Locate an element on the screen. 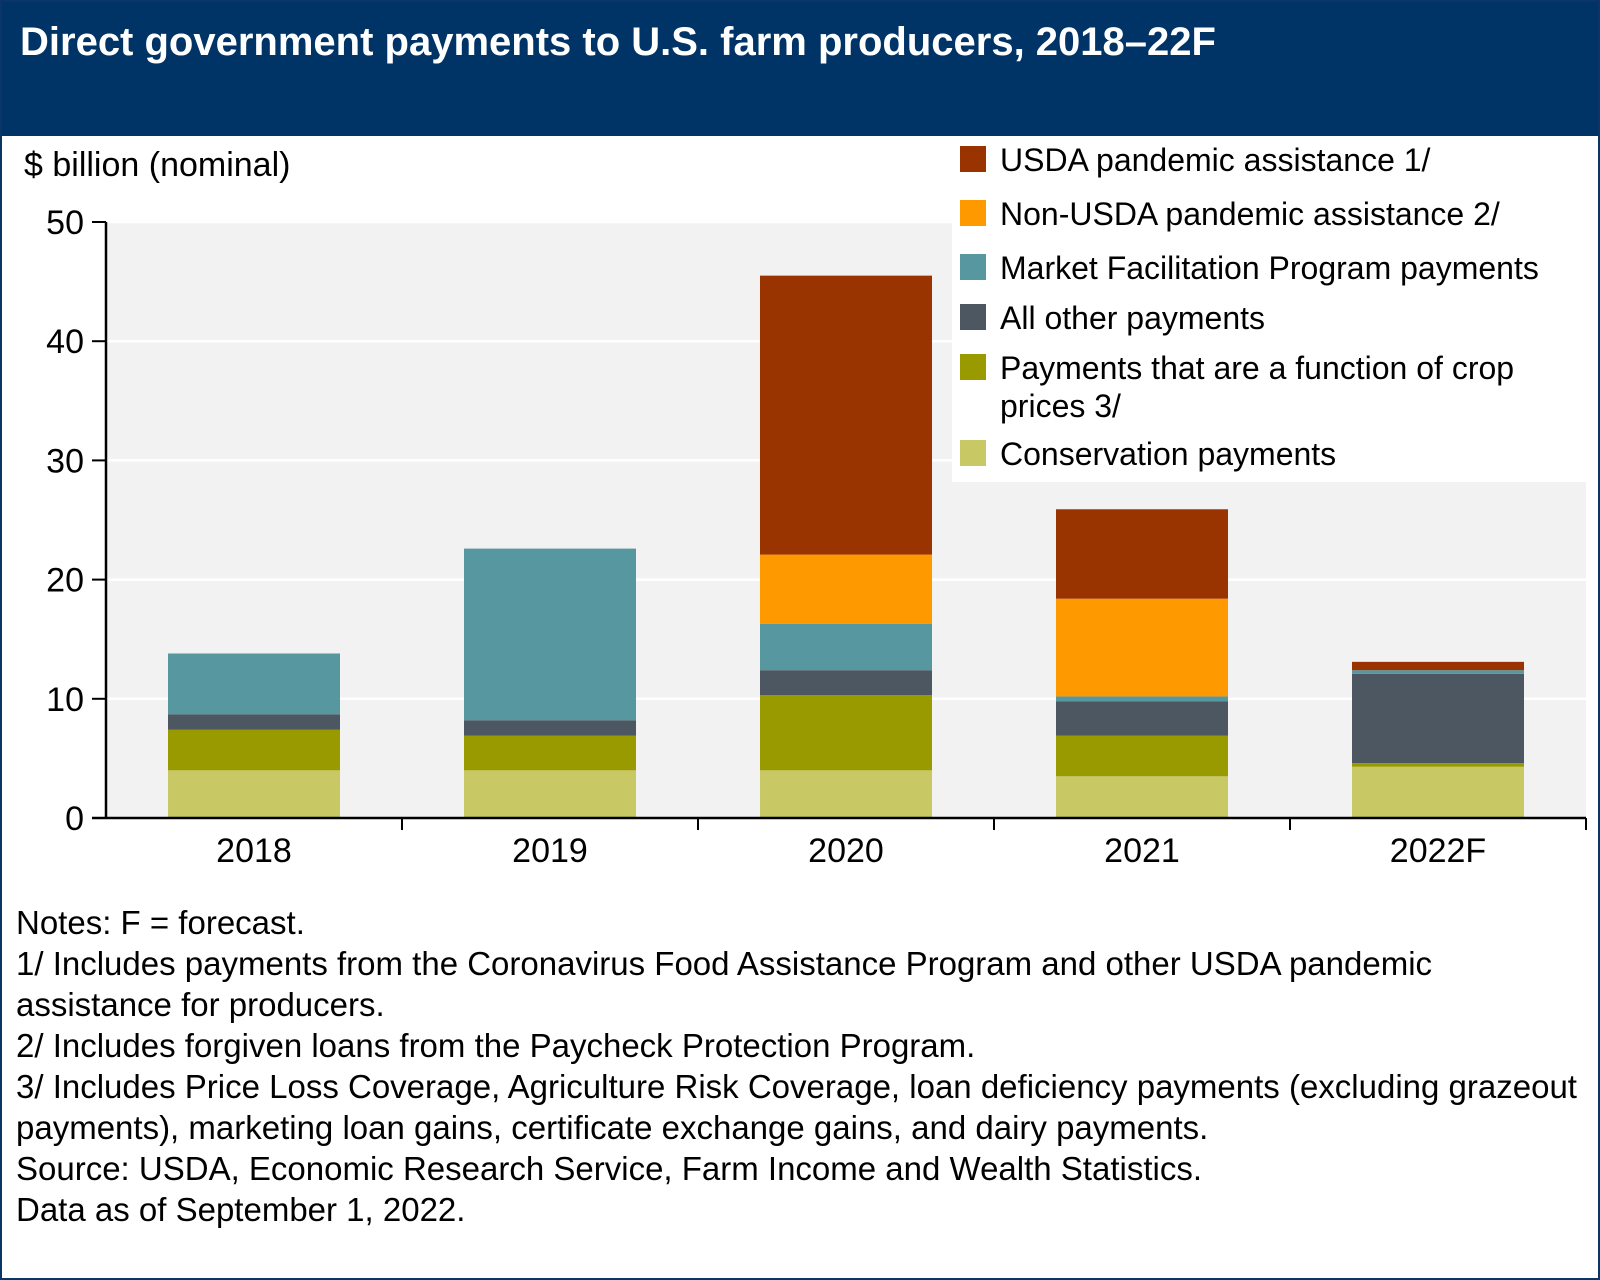 The height and width of the screenshot is (1280, 1600). y-tick-label: 40 is located at coordinates (65, 342).